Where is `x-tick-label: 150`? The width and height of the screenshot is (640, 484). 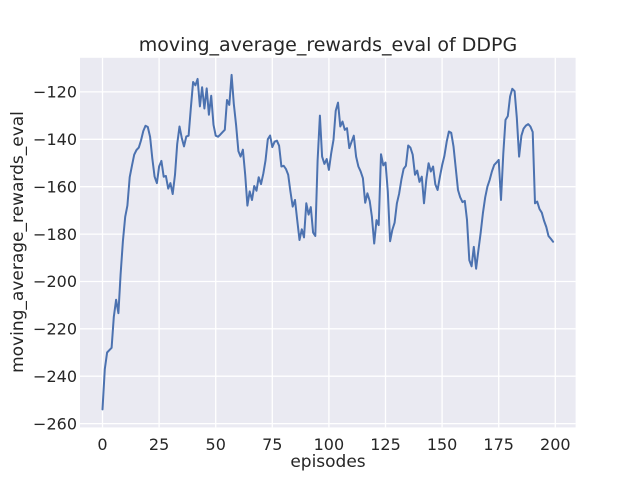 x-tick-label: 150 is located at coordinates (442, 444).